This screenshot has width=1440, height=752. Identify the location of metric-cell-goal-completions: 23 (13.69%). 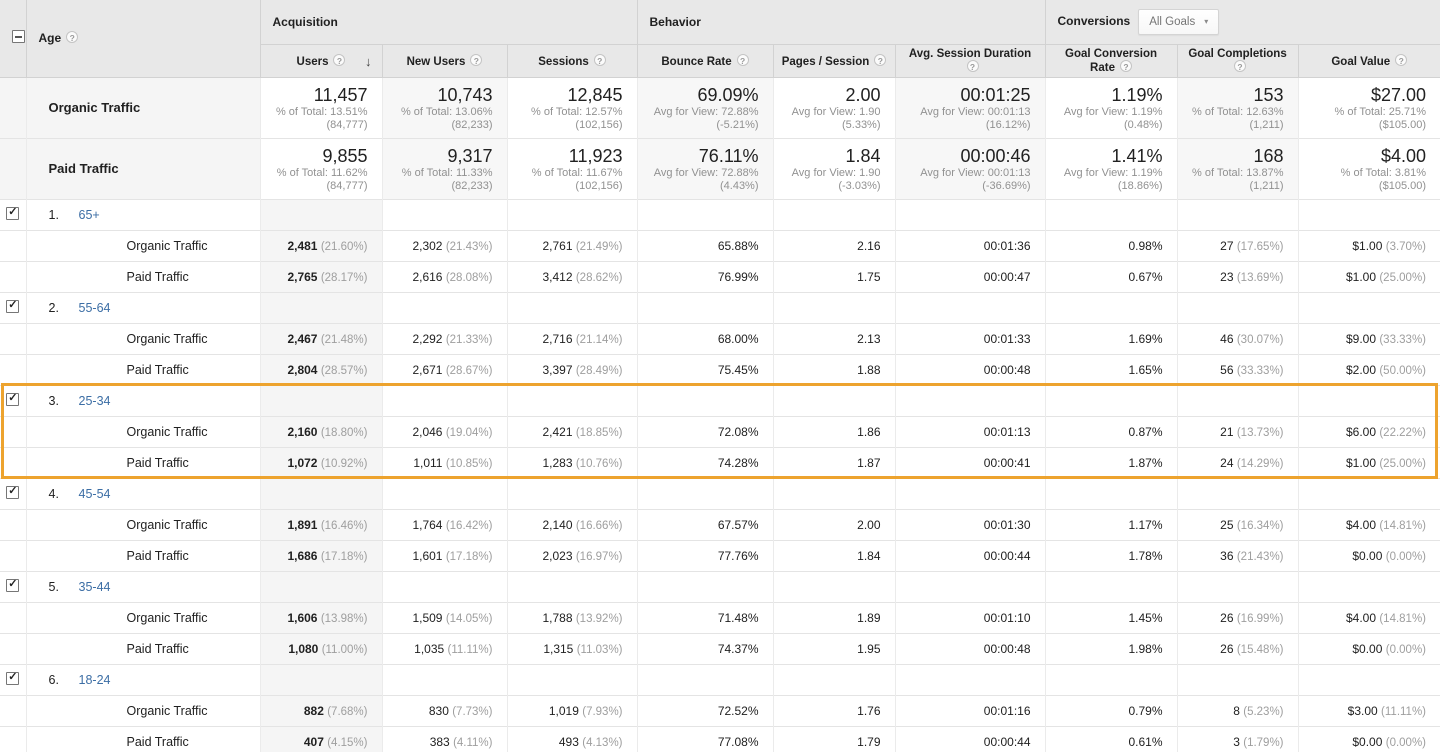
(1237, 276).